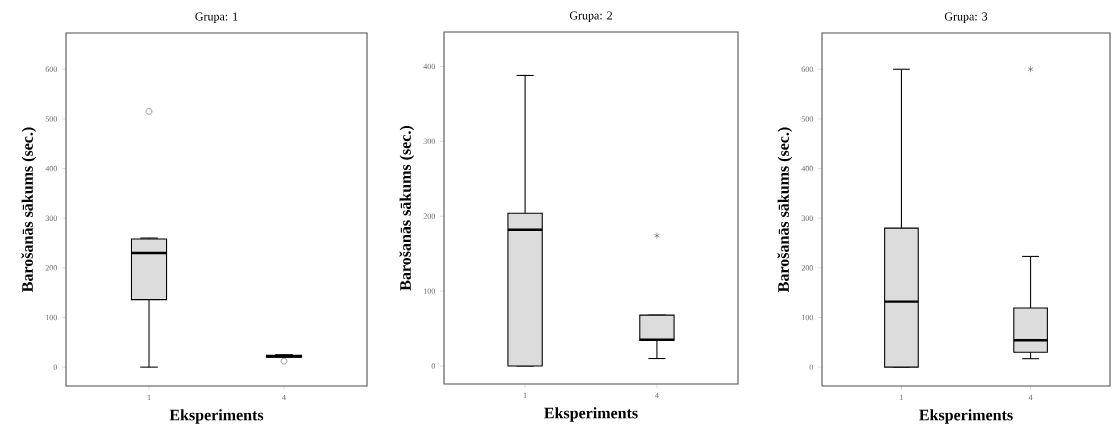 This screenshot has height=443, width=1113. What do you see at coordinates (966, 17) in the screenshot?
I see `chart-title: Grupa: 3` at bounding box center [966, 17].